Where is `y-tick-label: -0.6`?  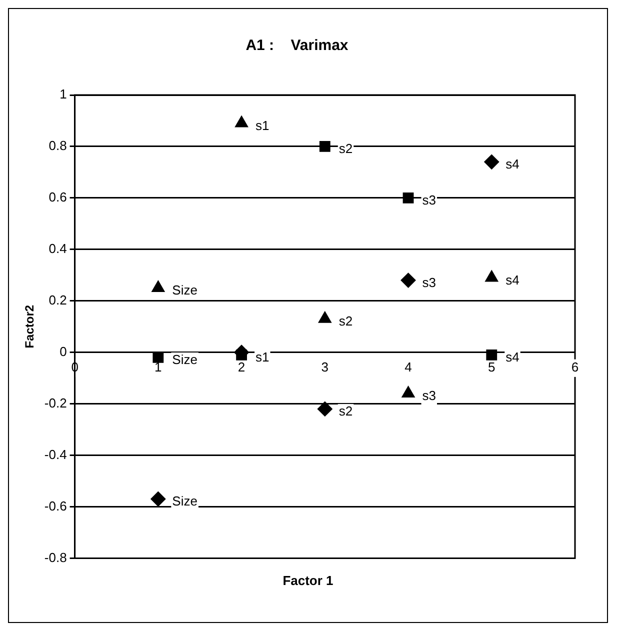 y-tick-label: -0.6 is located at coordinates (55, 506).